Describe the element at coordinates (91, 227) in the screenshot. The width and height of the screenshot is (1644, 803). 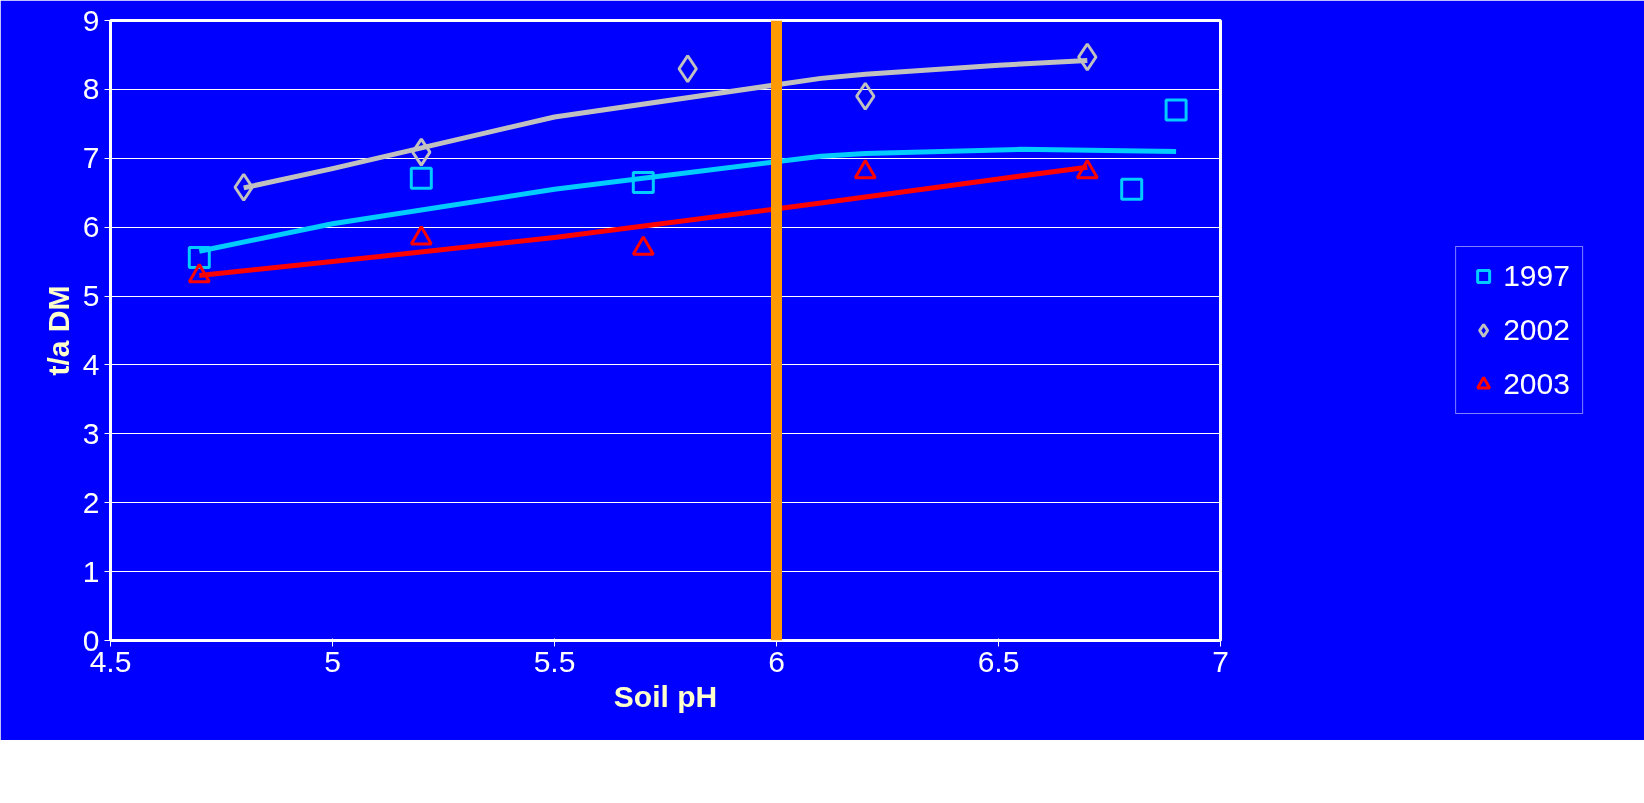
I see `y-tick-label: 6` at that location.